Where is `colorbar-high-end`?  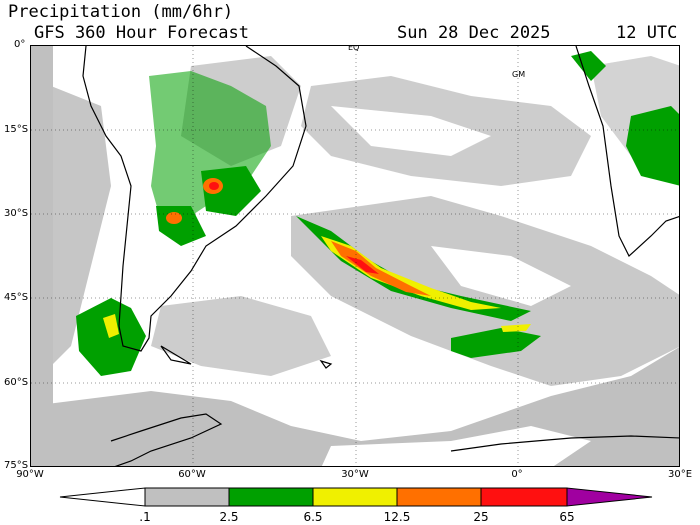
colorbar-high-end is located at coordinates (609, 497).